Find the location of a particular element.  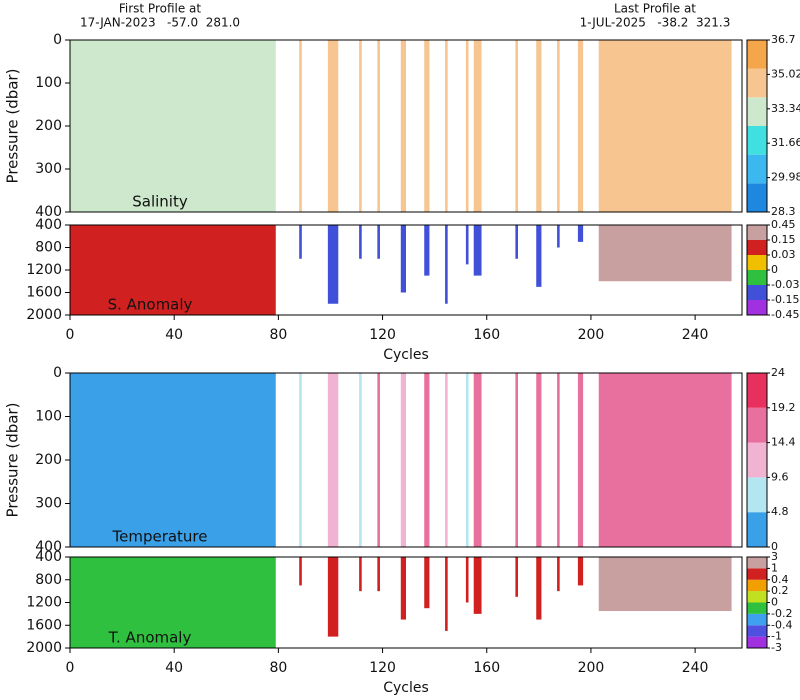

first-label: First Profile at is located at coordinates (160, 9).